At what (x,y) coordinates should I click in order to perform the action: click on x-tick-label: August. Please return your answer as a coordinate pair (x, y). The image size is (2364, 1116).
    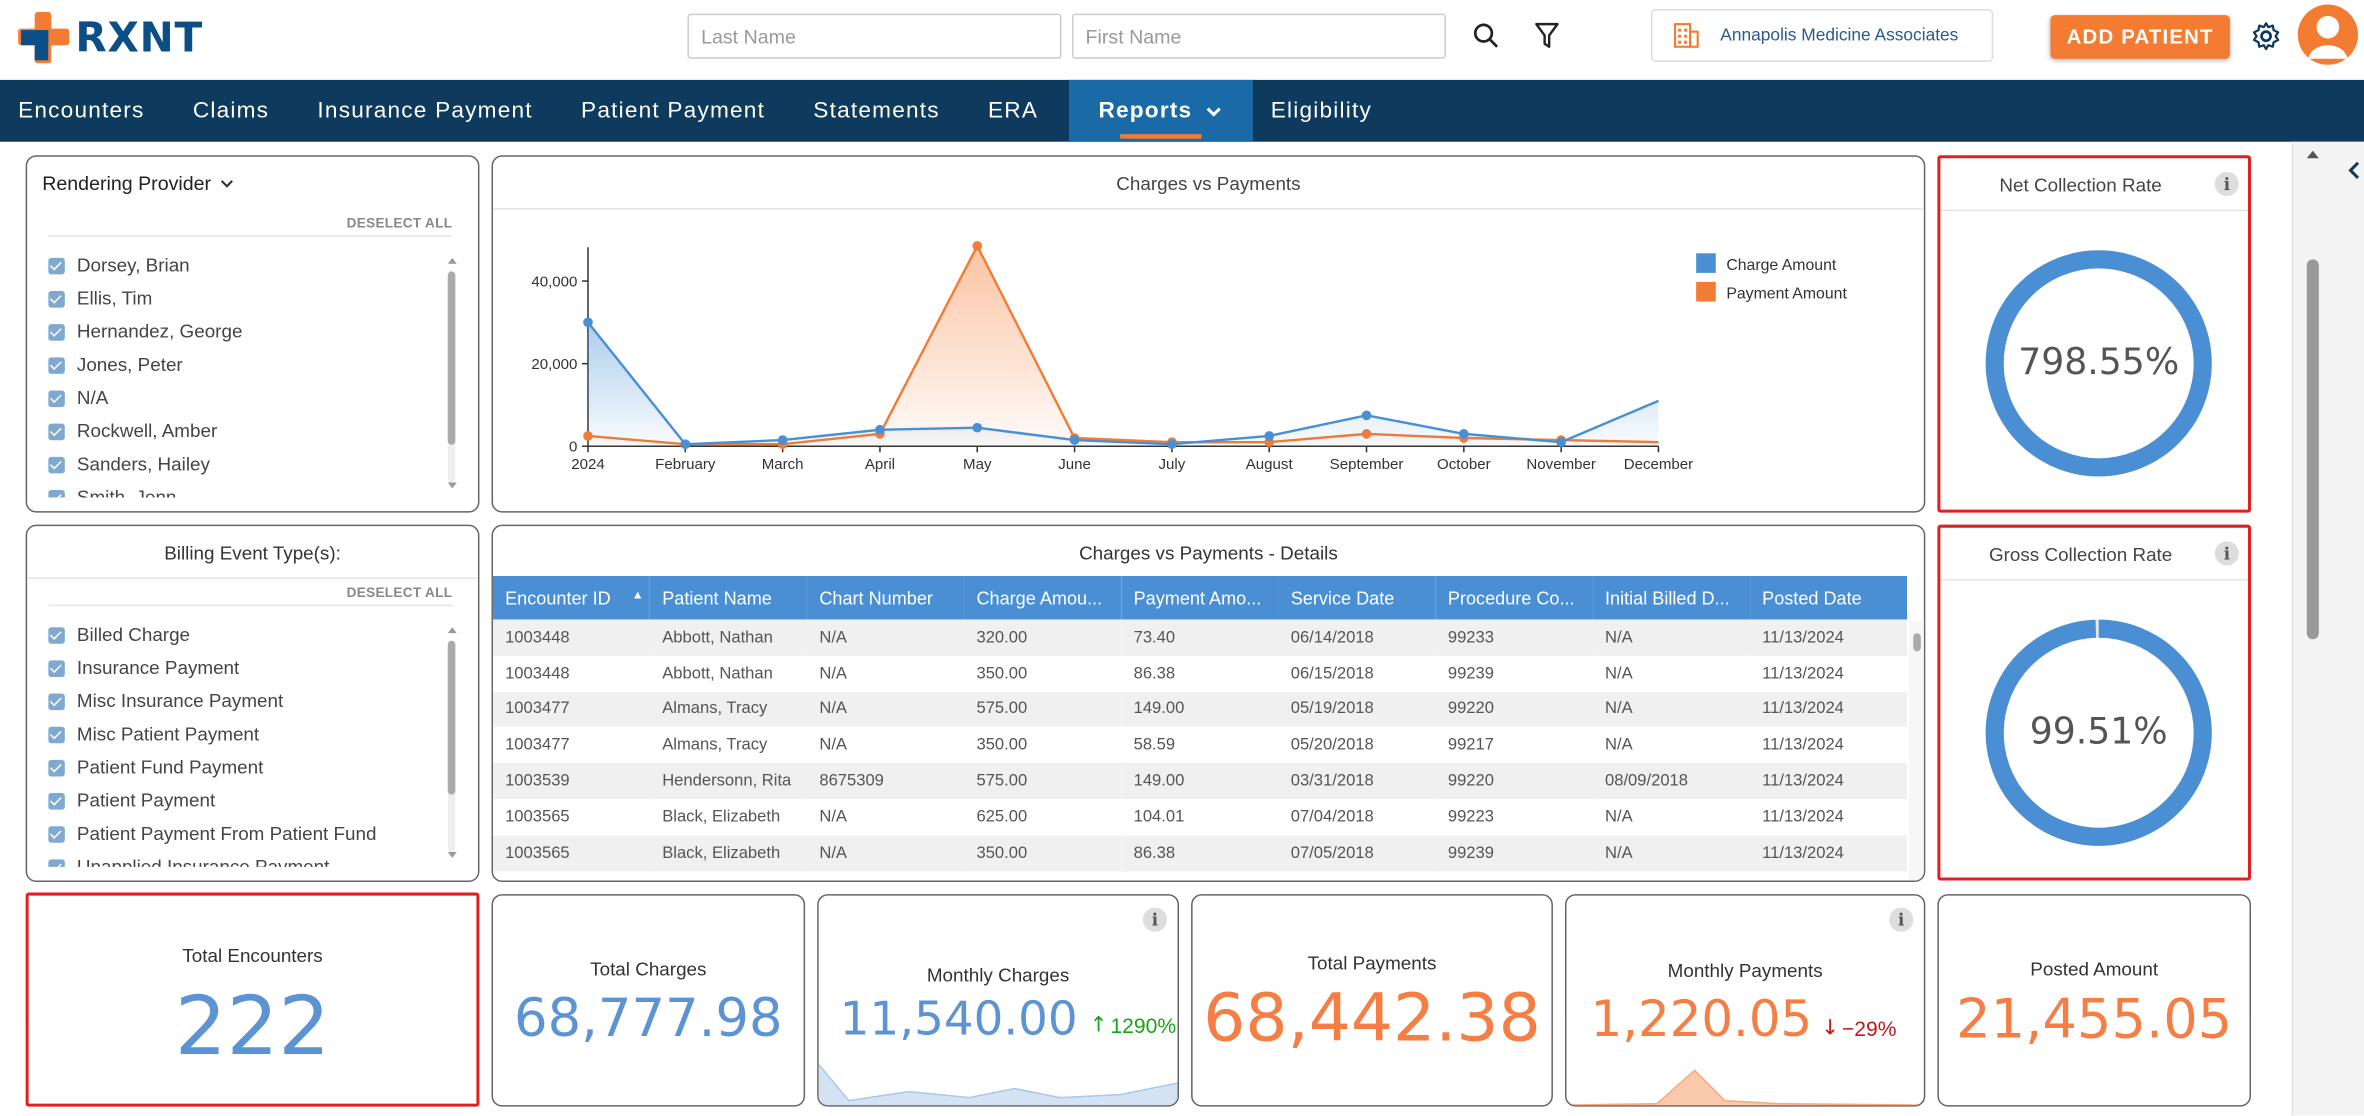
    Looking at the image, I should click on (1270, 464).